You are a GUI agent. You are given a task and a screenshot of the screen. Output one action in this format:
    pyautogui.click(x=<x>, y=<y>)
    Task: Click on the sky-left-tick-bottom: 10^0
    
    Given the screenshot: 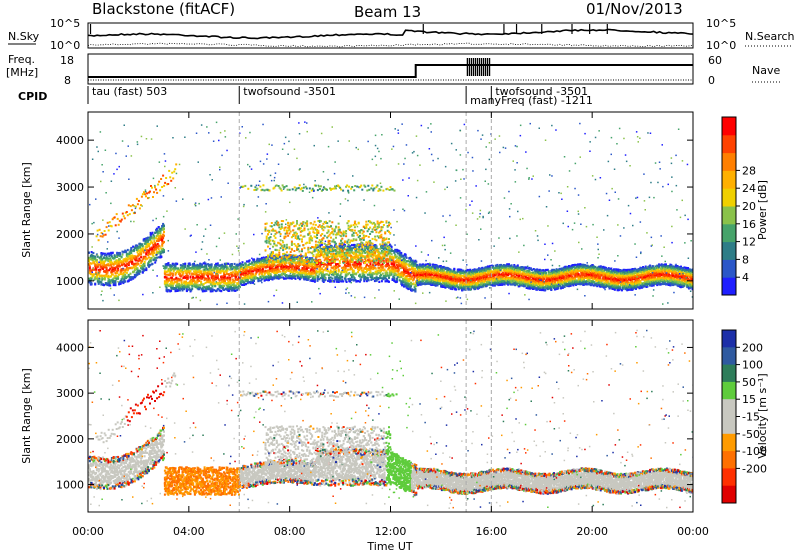 What is the action you would take?
    pyautogui.click(x=65, y=45)
    